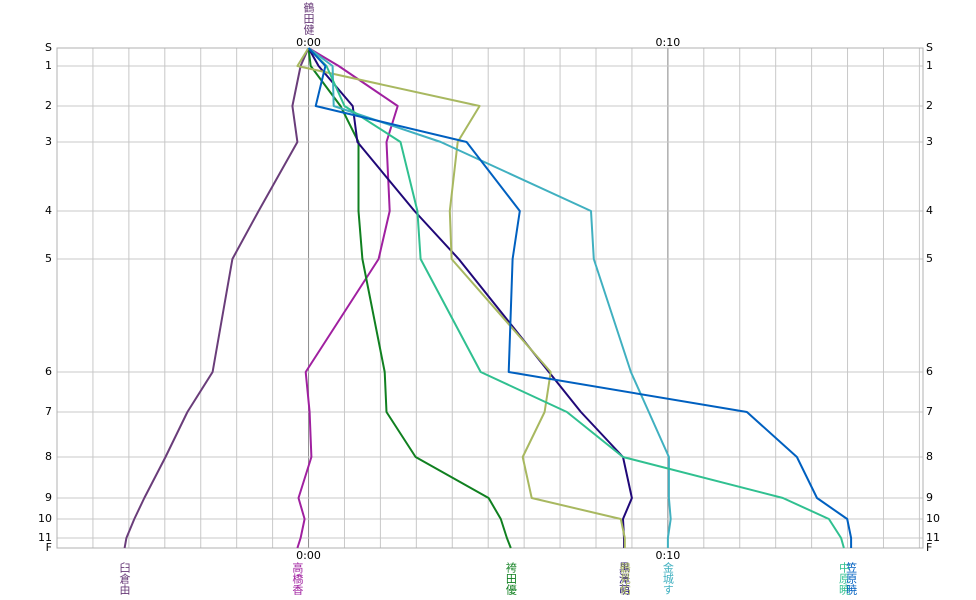 This screenshot has width=976, height=600. What do you see at coordinates (48, 371) in the screenshot?
I see `y-tick-label-left: 6` at bounding box center [48, 371].